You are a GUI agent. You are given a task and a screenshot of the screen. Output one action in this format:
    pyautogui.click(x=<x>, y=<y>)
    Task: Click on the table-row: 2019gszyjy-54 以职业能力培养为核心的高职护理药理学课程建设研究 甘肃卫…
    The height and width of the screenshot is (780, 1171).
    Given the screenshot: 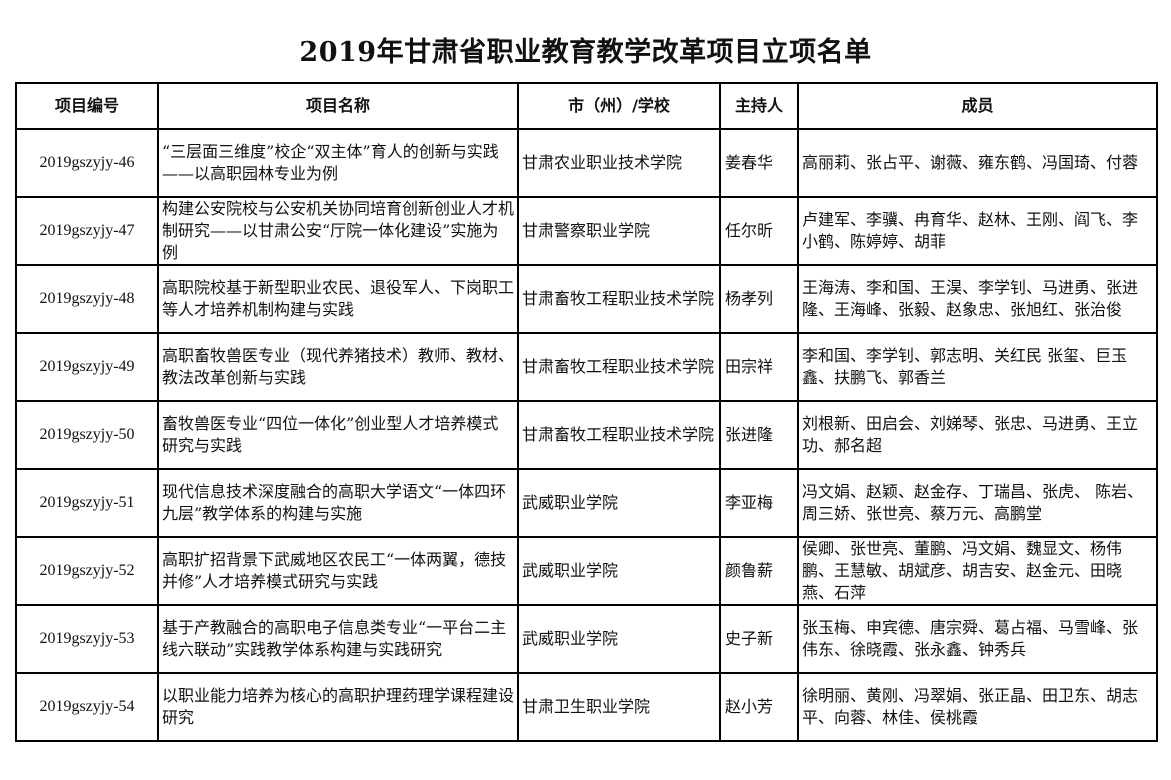 What is the action you would take?
    pyautogui.click(x=586, y=707)
    